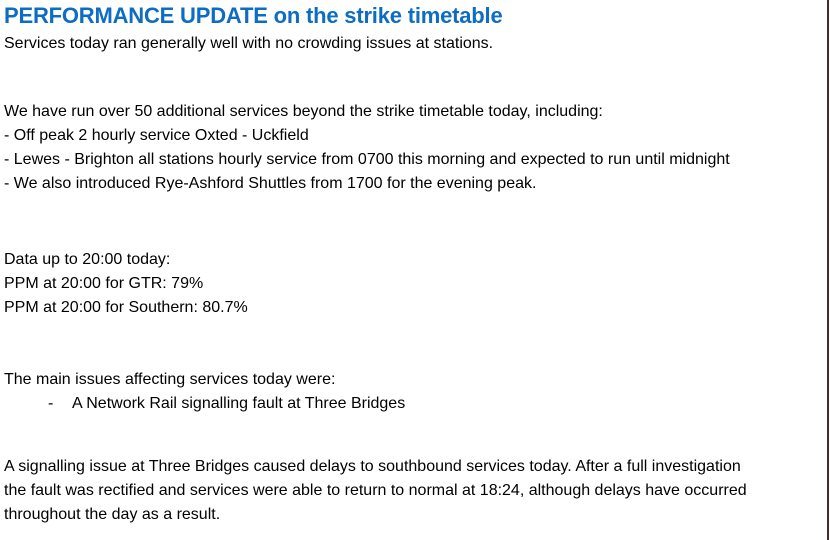 The width and height of the screenshot is (830, 540). What do you see at coordinates (87, 259) in the screenshot?
I see `ppm-data-up-to: Data up to 20:00 today:` at bounding box center [87, 259].